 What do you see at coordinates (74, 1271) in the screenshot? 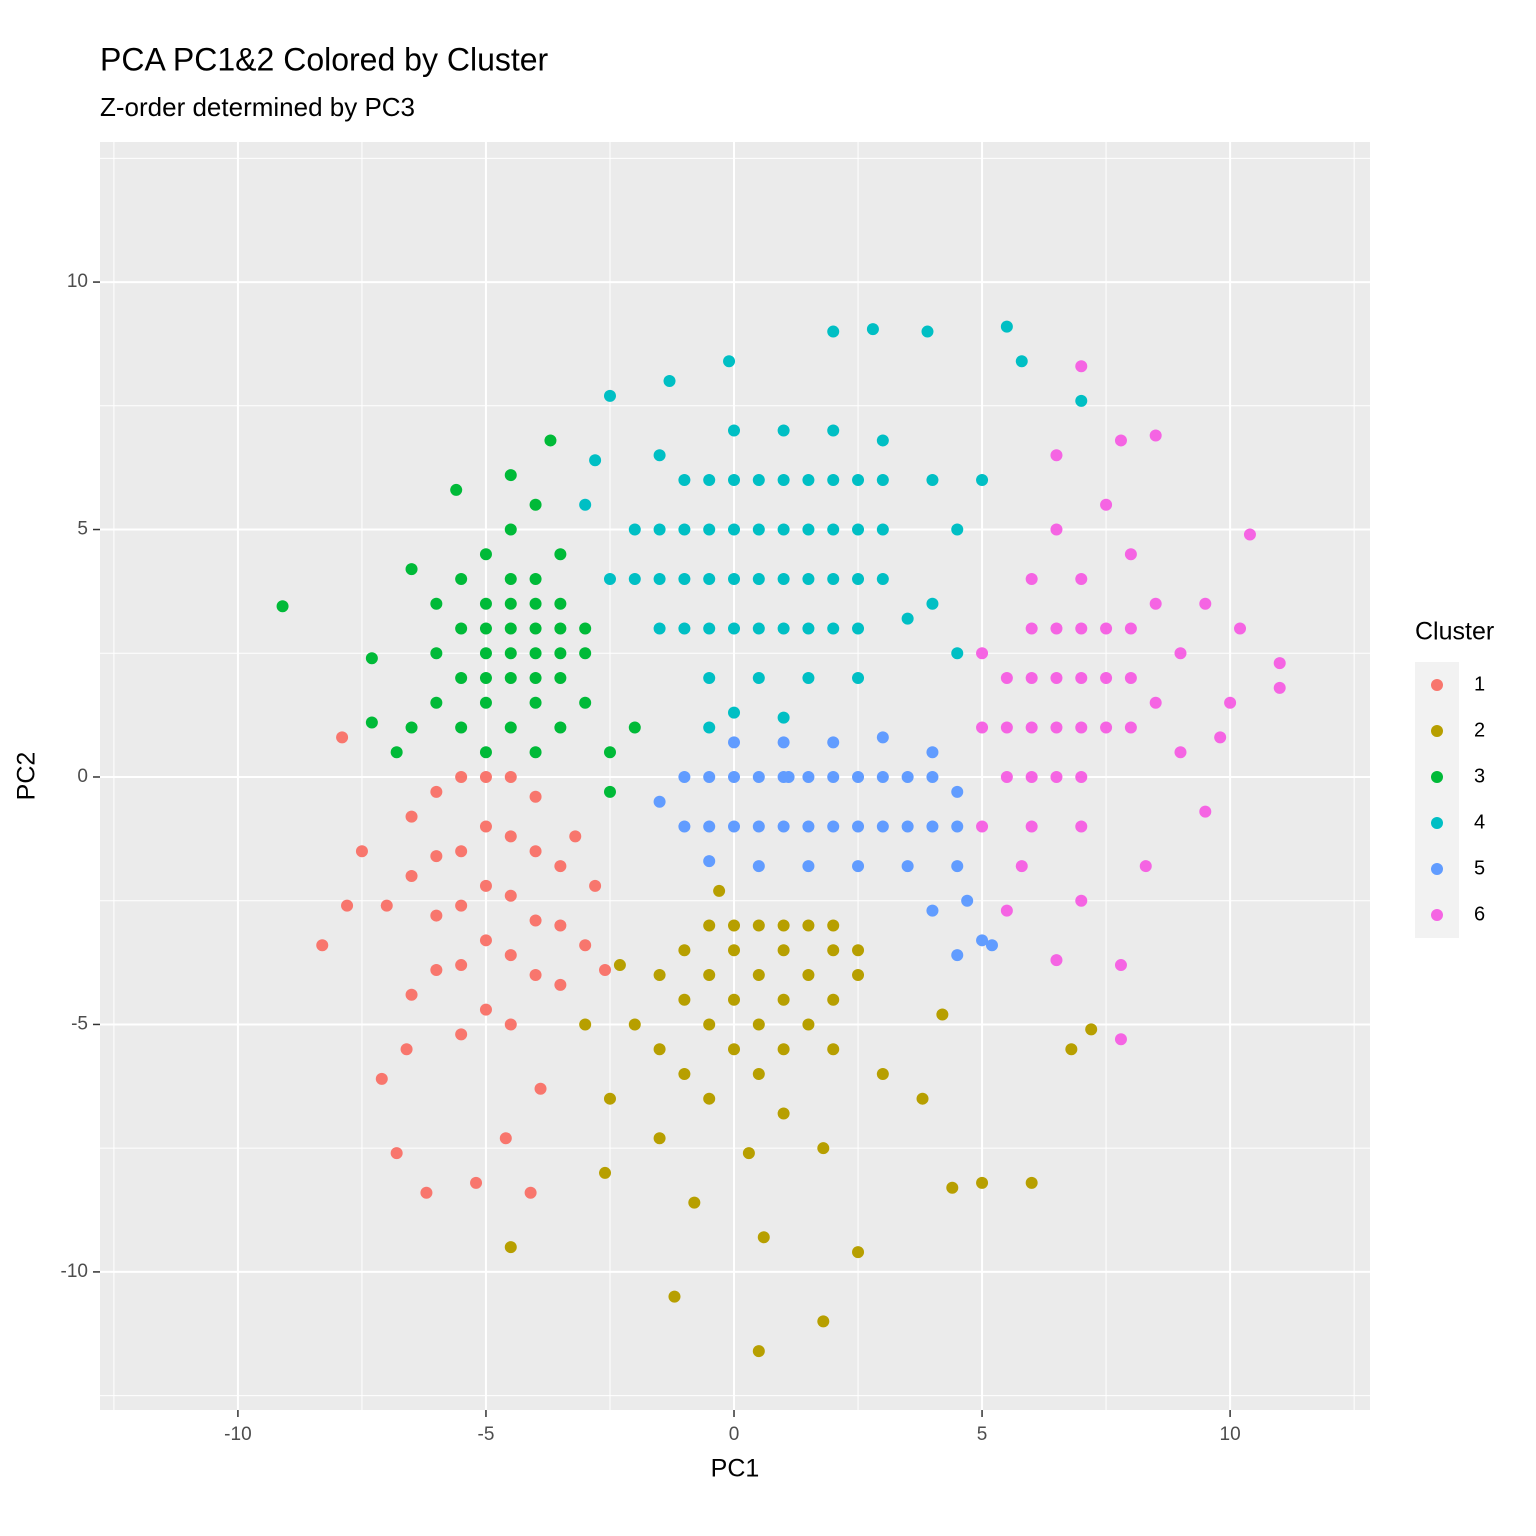
I see `y-tick-label: -10` at bounding box center [74, 1271].